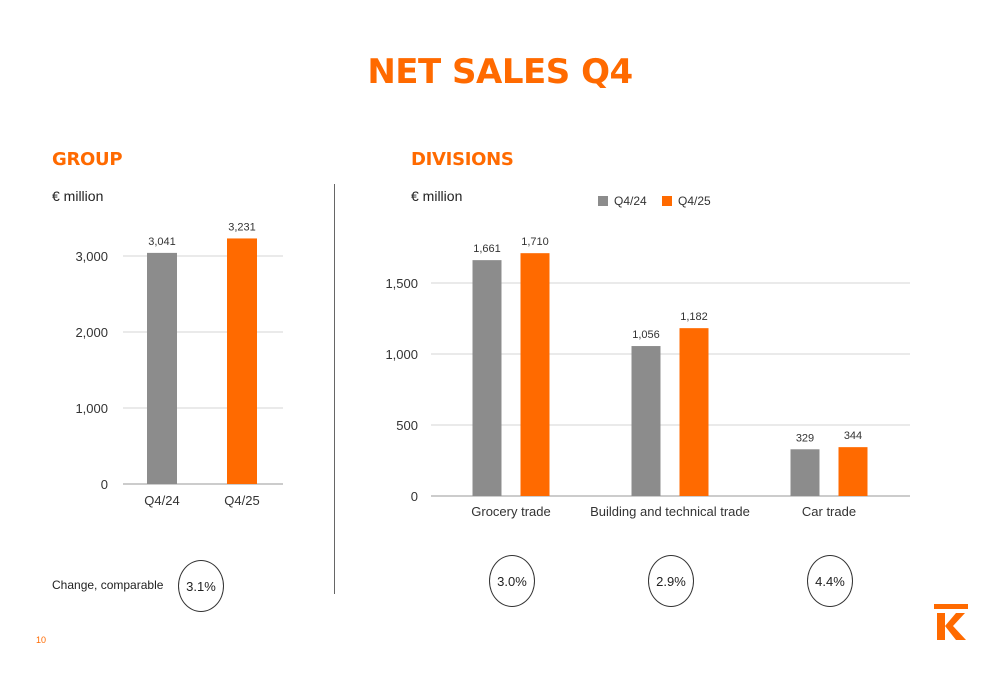 The image size is (1000, 685). What do you see at coordinates (830, 581) in the screenshot?
I see `car-change-badge: 4.4%` at bounding box center [830, 581].